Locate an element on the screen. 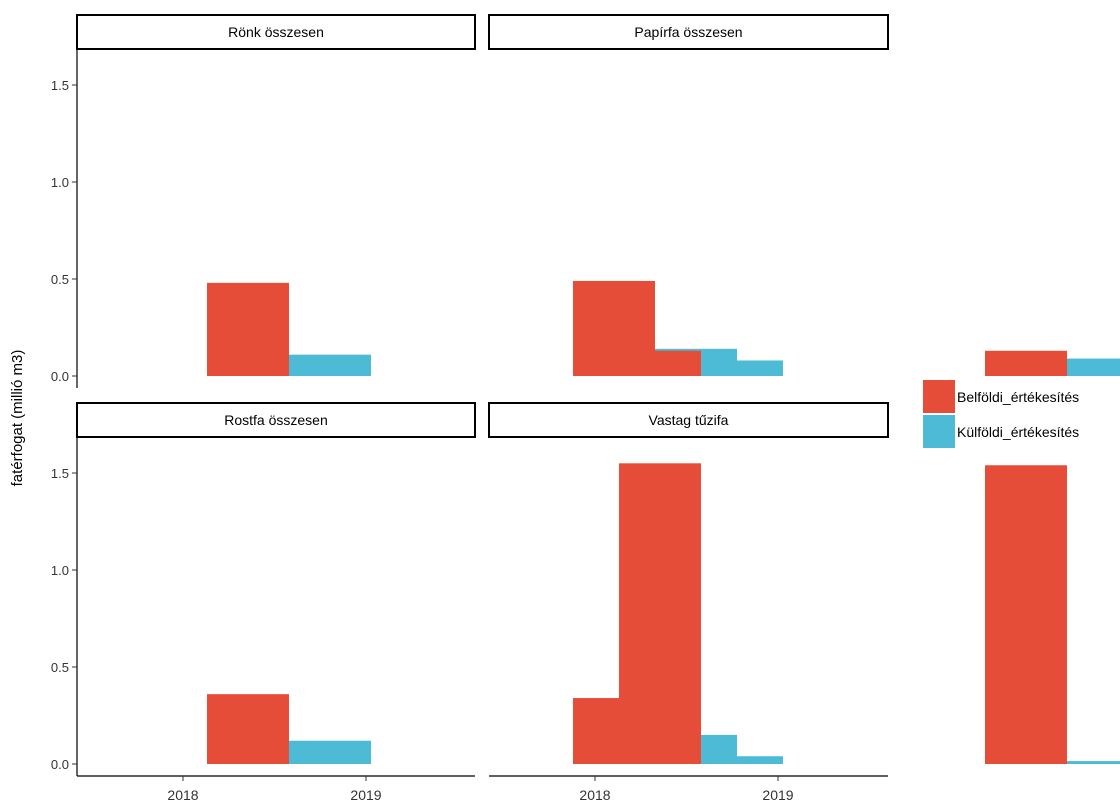 This screenshot has height=808, width=1120. facet-title: Rostfa összesen is located at coordinates (276, 420).